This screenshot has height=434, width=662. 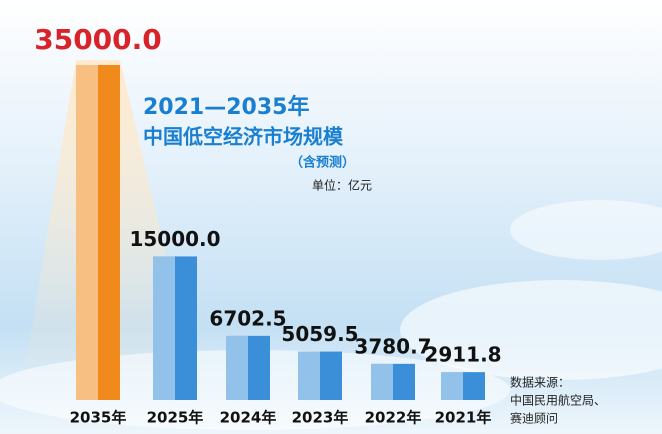 I want to click on chart-title: 2021—2035年, so click(x=226, y=107).